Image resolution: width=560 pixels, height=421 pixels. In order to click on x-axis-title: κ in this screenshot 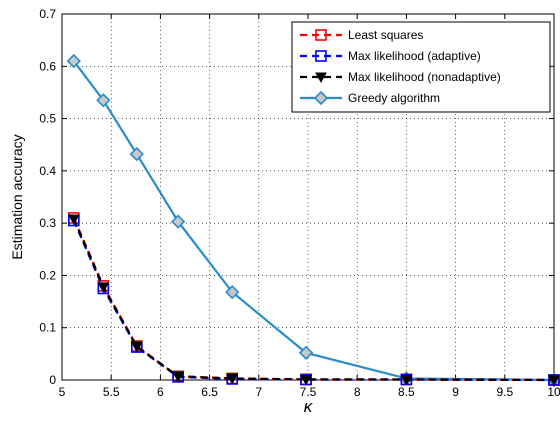, I will do `click(309, 406)`.